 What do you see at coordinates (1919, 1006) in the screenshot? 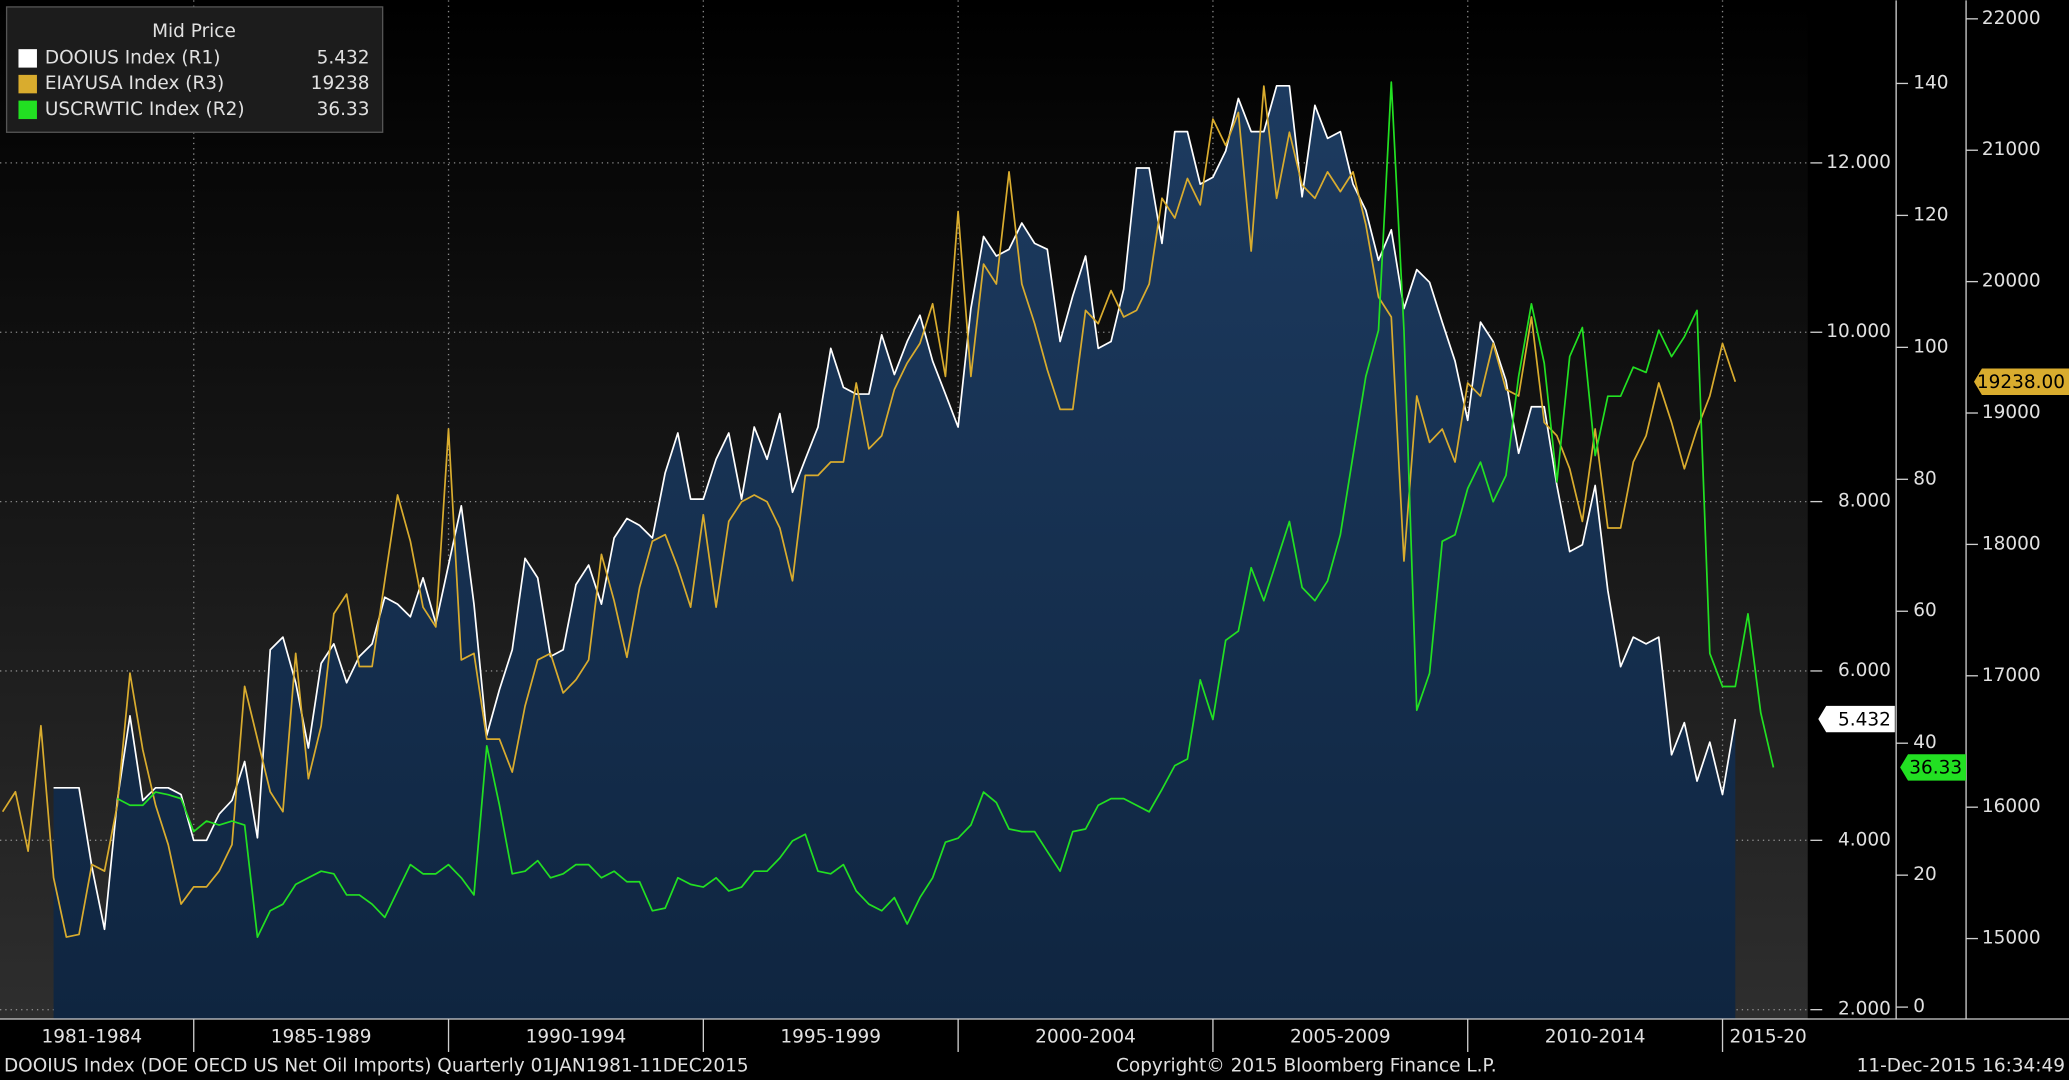
I see `y2-tick-label: 0` at bounding box center [1919, 1006].